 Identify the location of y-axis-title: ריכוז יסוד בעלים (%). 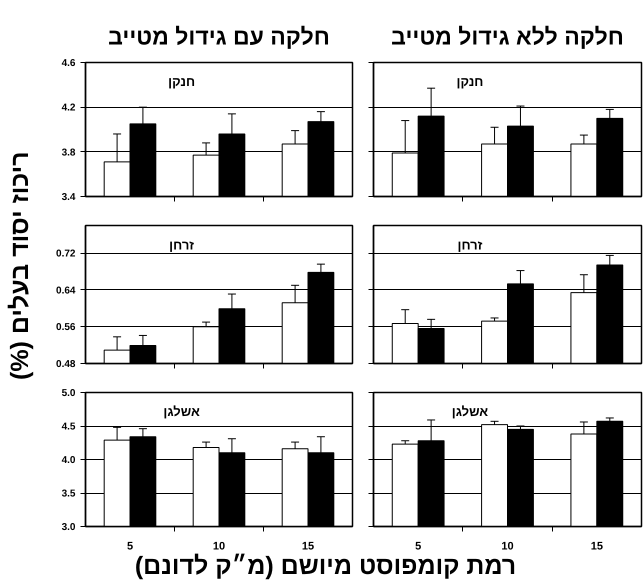
(20, 266).